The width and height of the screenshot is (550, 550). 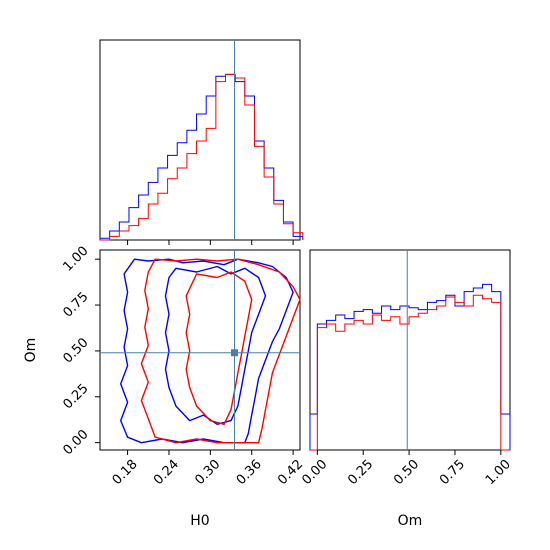 What do you see at coordinates (75, 442) in the screenshot?
I see `om-y-tick-label-0: 0.00` at bounding box center [75, 442].